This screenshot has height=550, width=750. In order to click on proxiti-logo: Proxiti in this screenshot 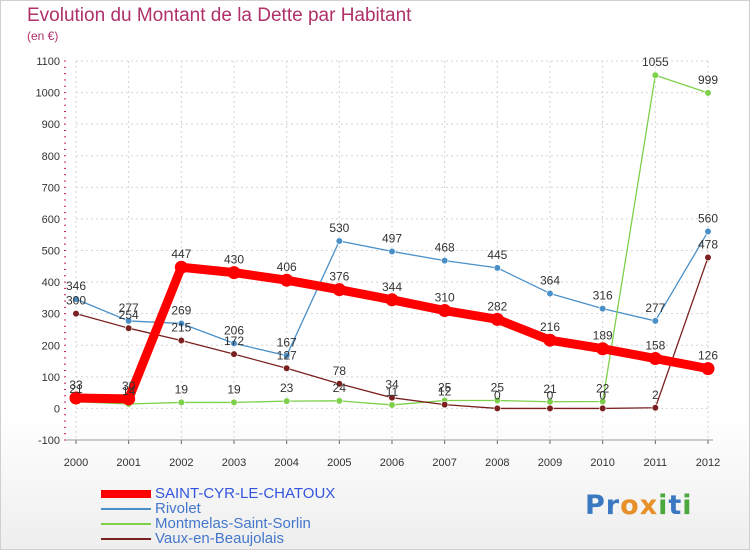, I will do `click(639, 505)`.